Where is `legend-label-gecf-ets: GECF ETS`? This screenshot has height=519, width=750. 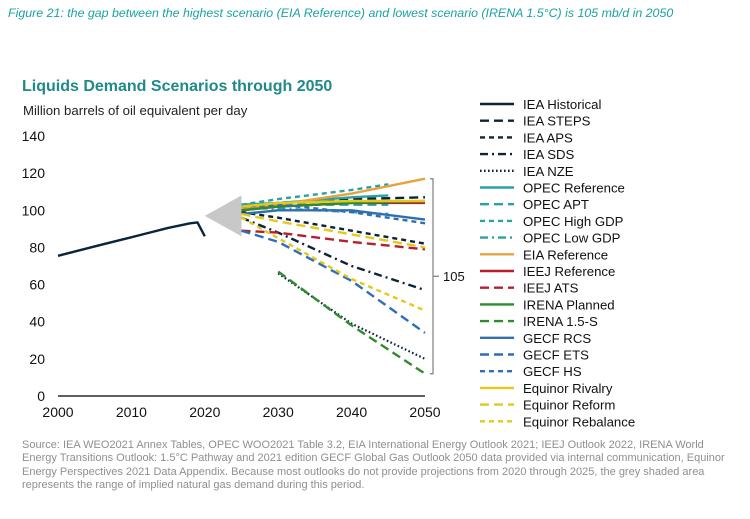
legend-label-gecf-ets: GECF ETS is located at coordinates (556, 355).